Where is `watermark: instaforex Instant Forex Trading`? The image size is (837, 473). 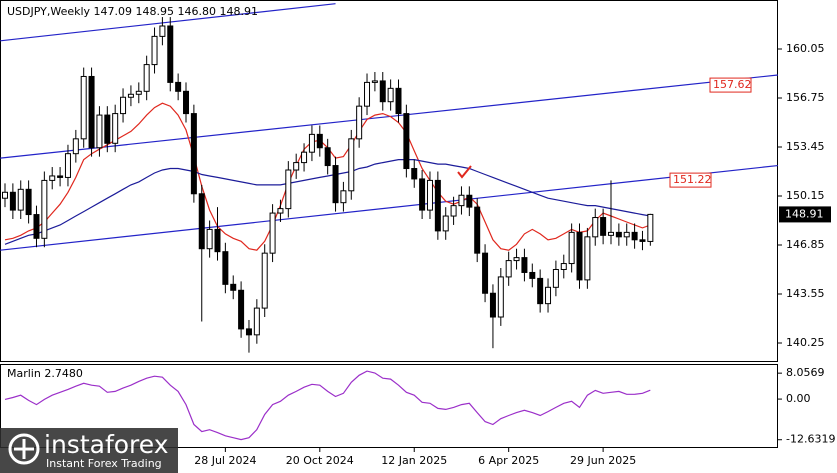 watermark: instaforex Instant Forex Trading is located at coordinates (89, 450).